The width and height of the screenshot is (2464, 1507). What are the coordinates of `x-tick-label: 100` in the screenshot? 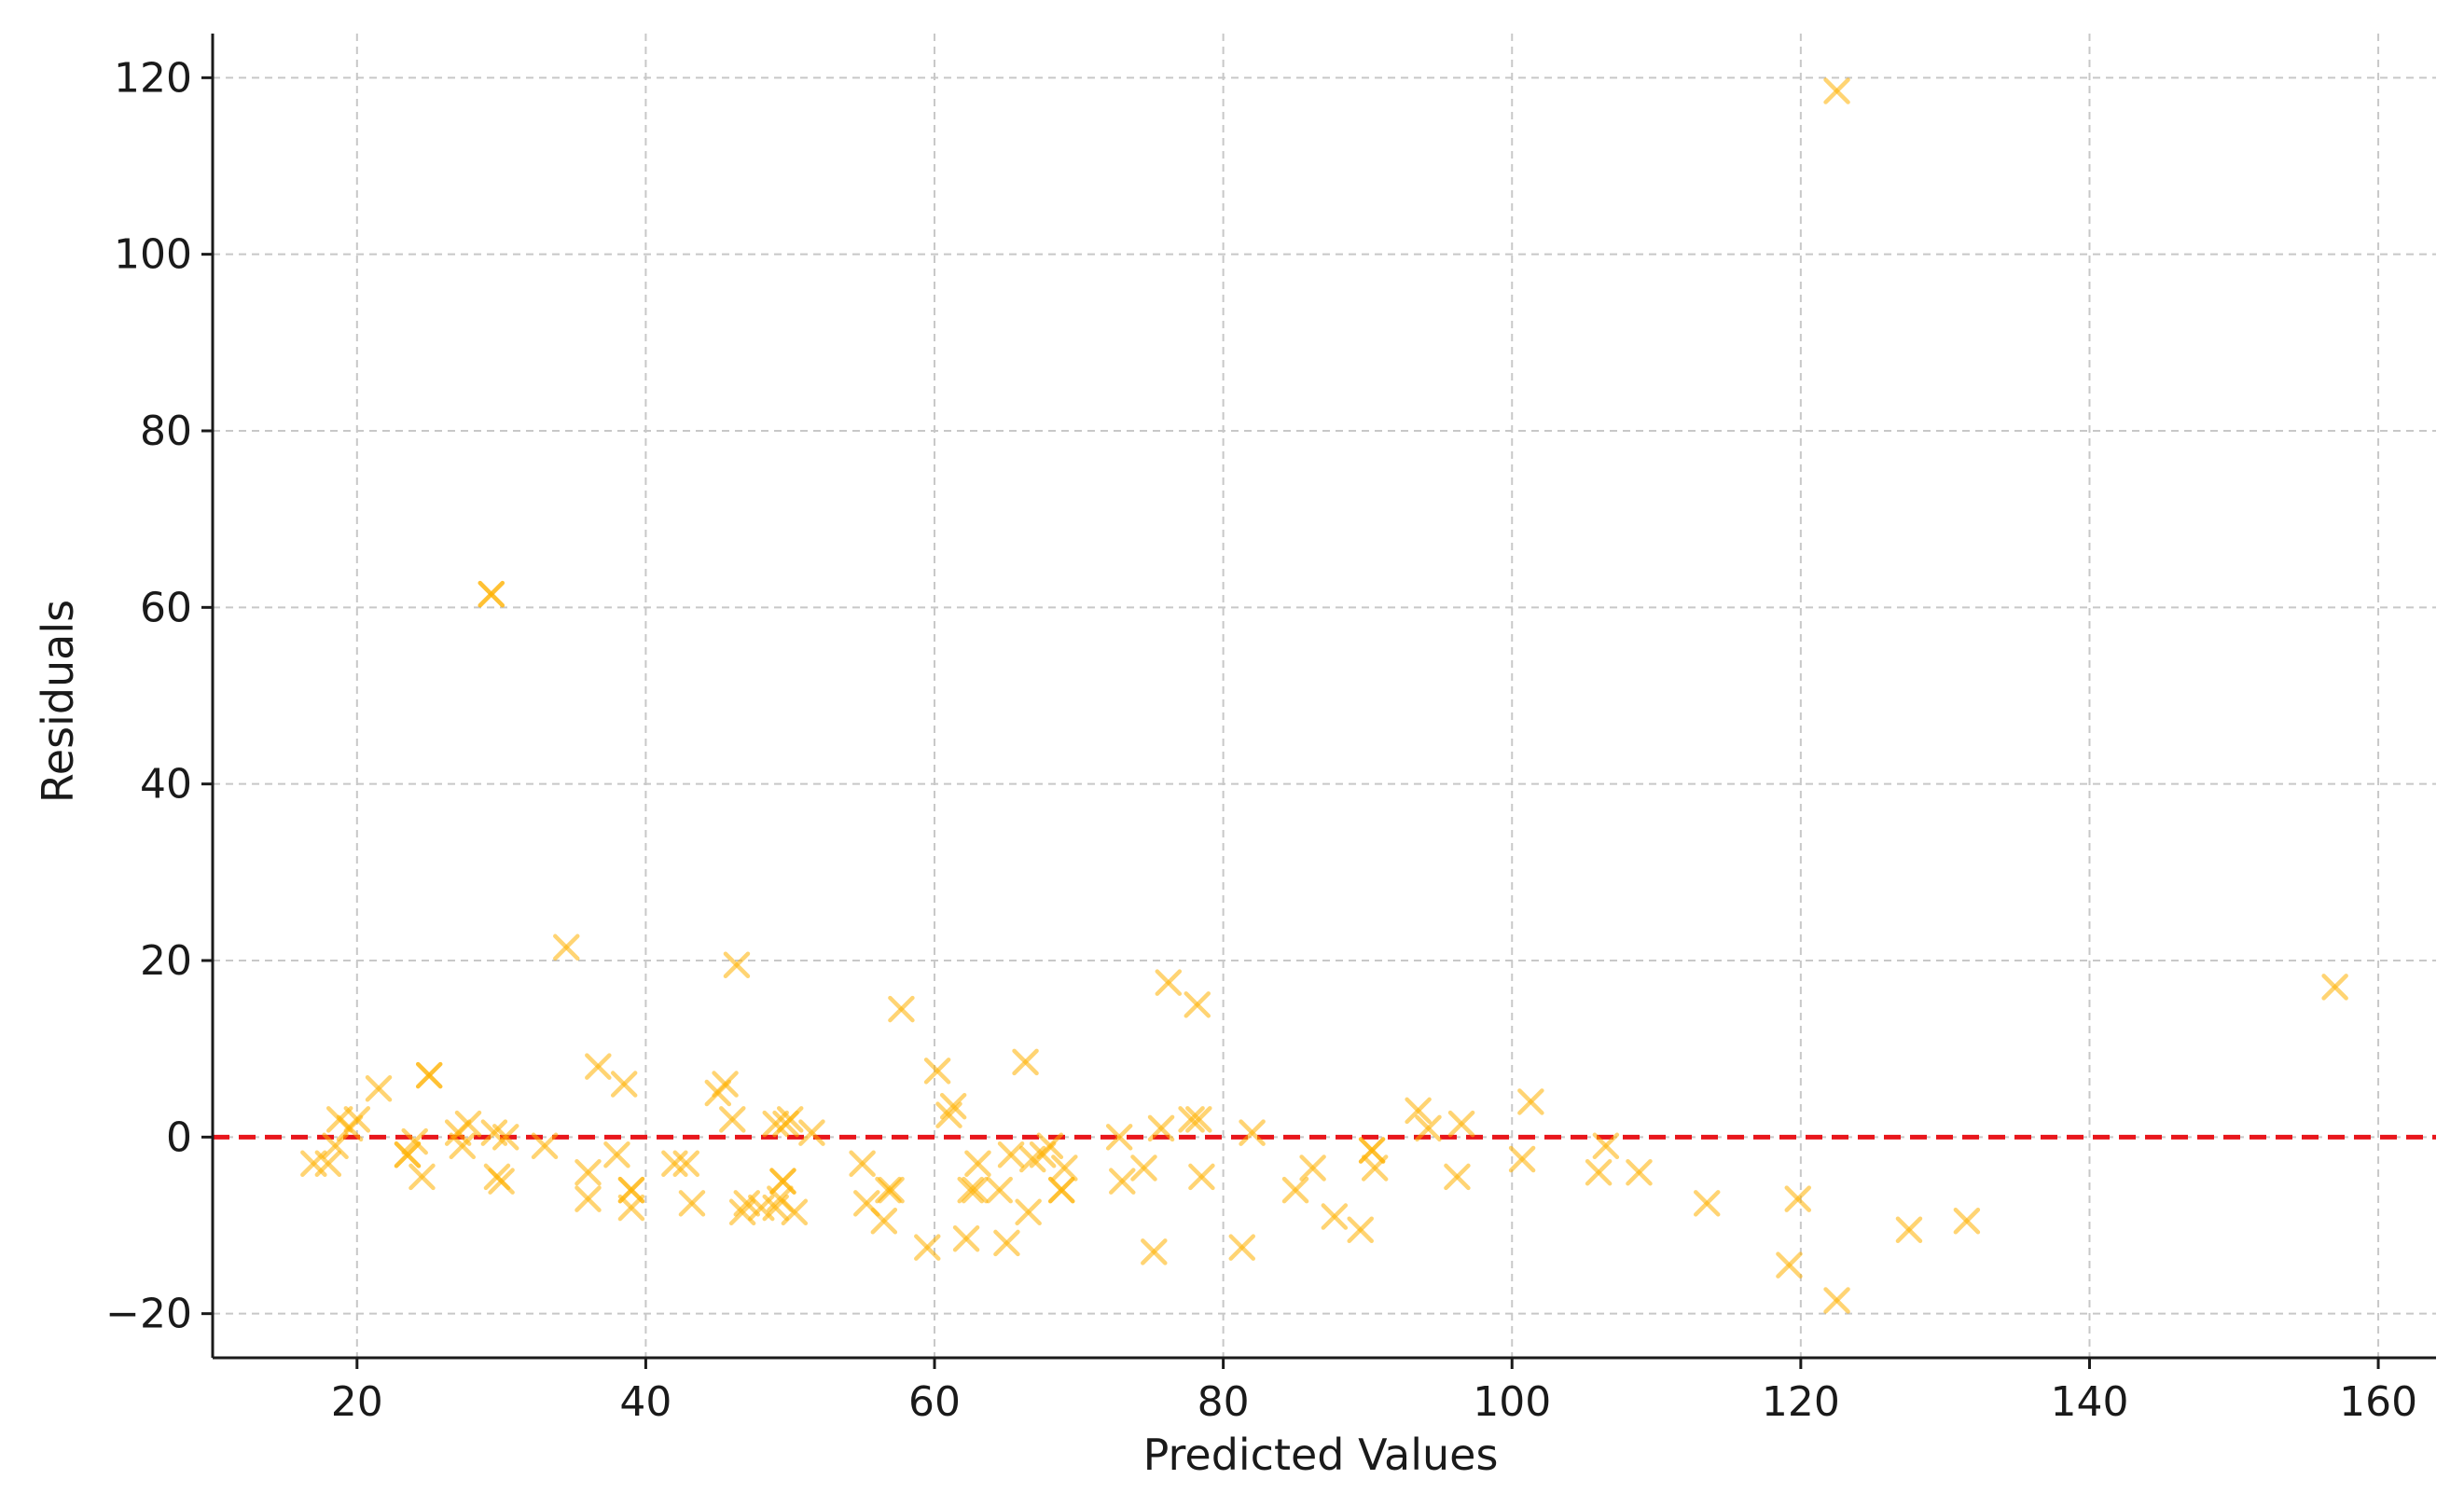 It's located at (1512, 1402).